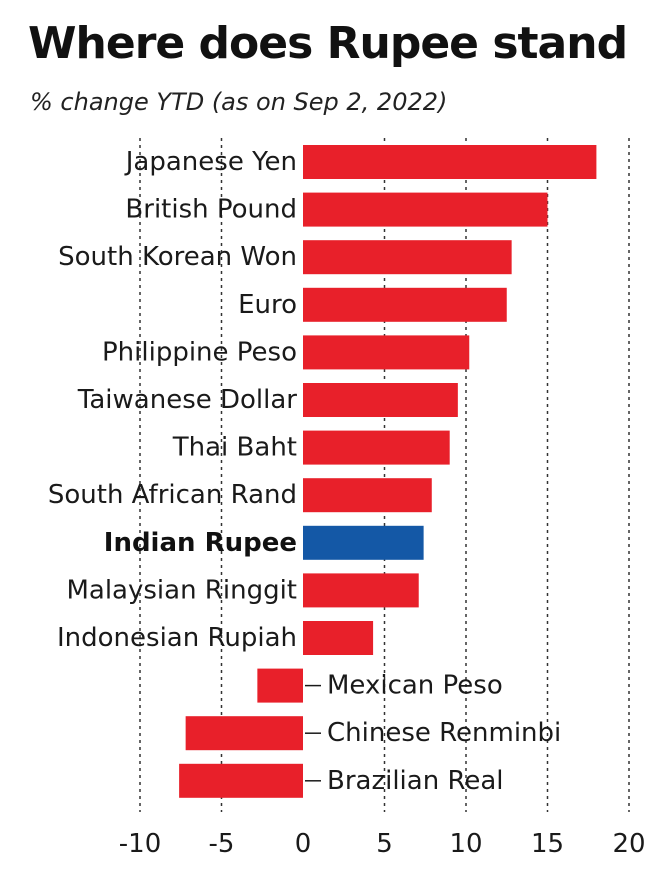 This screenshot has height=874, width=660. What do you see at coordinates (181, 590) in the screenshot?
I see `category-label: Malaysian Ringgit` at bounding box center [181, 590].